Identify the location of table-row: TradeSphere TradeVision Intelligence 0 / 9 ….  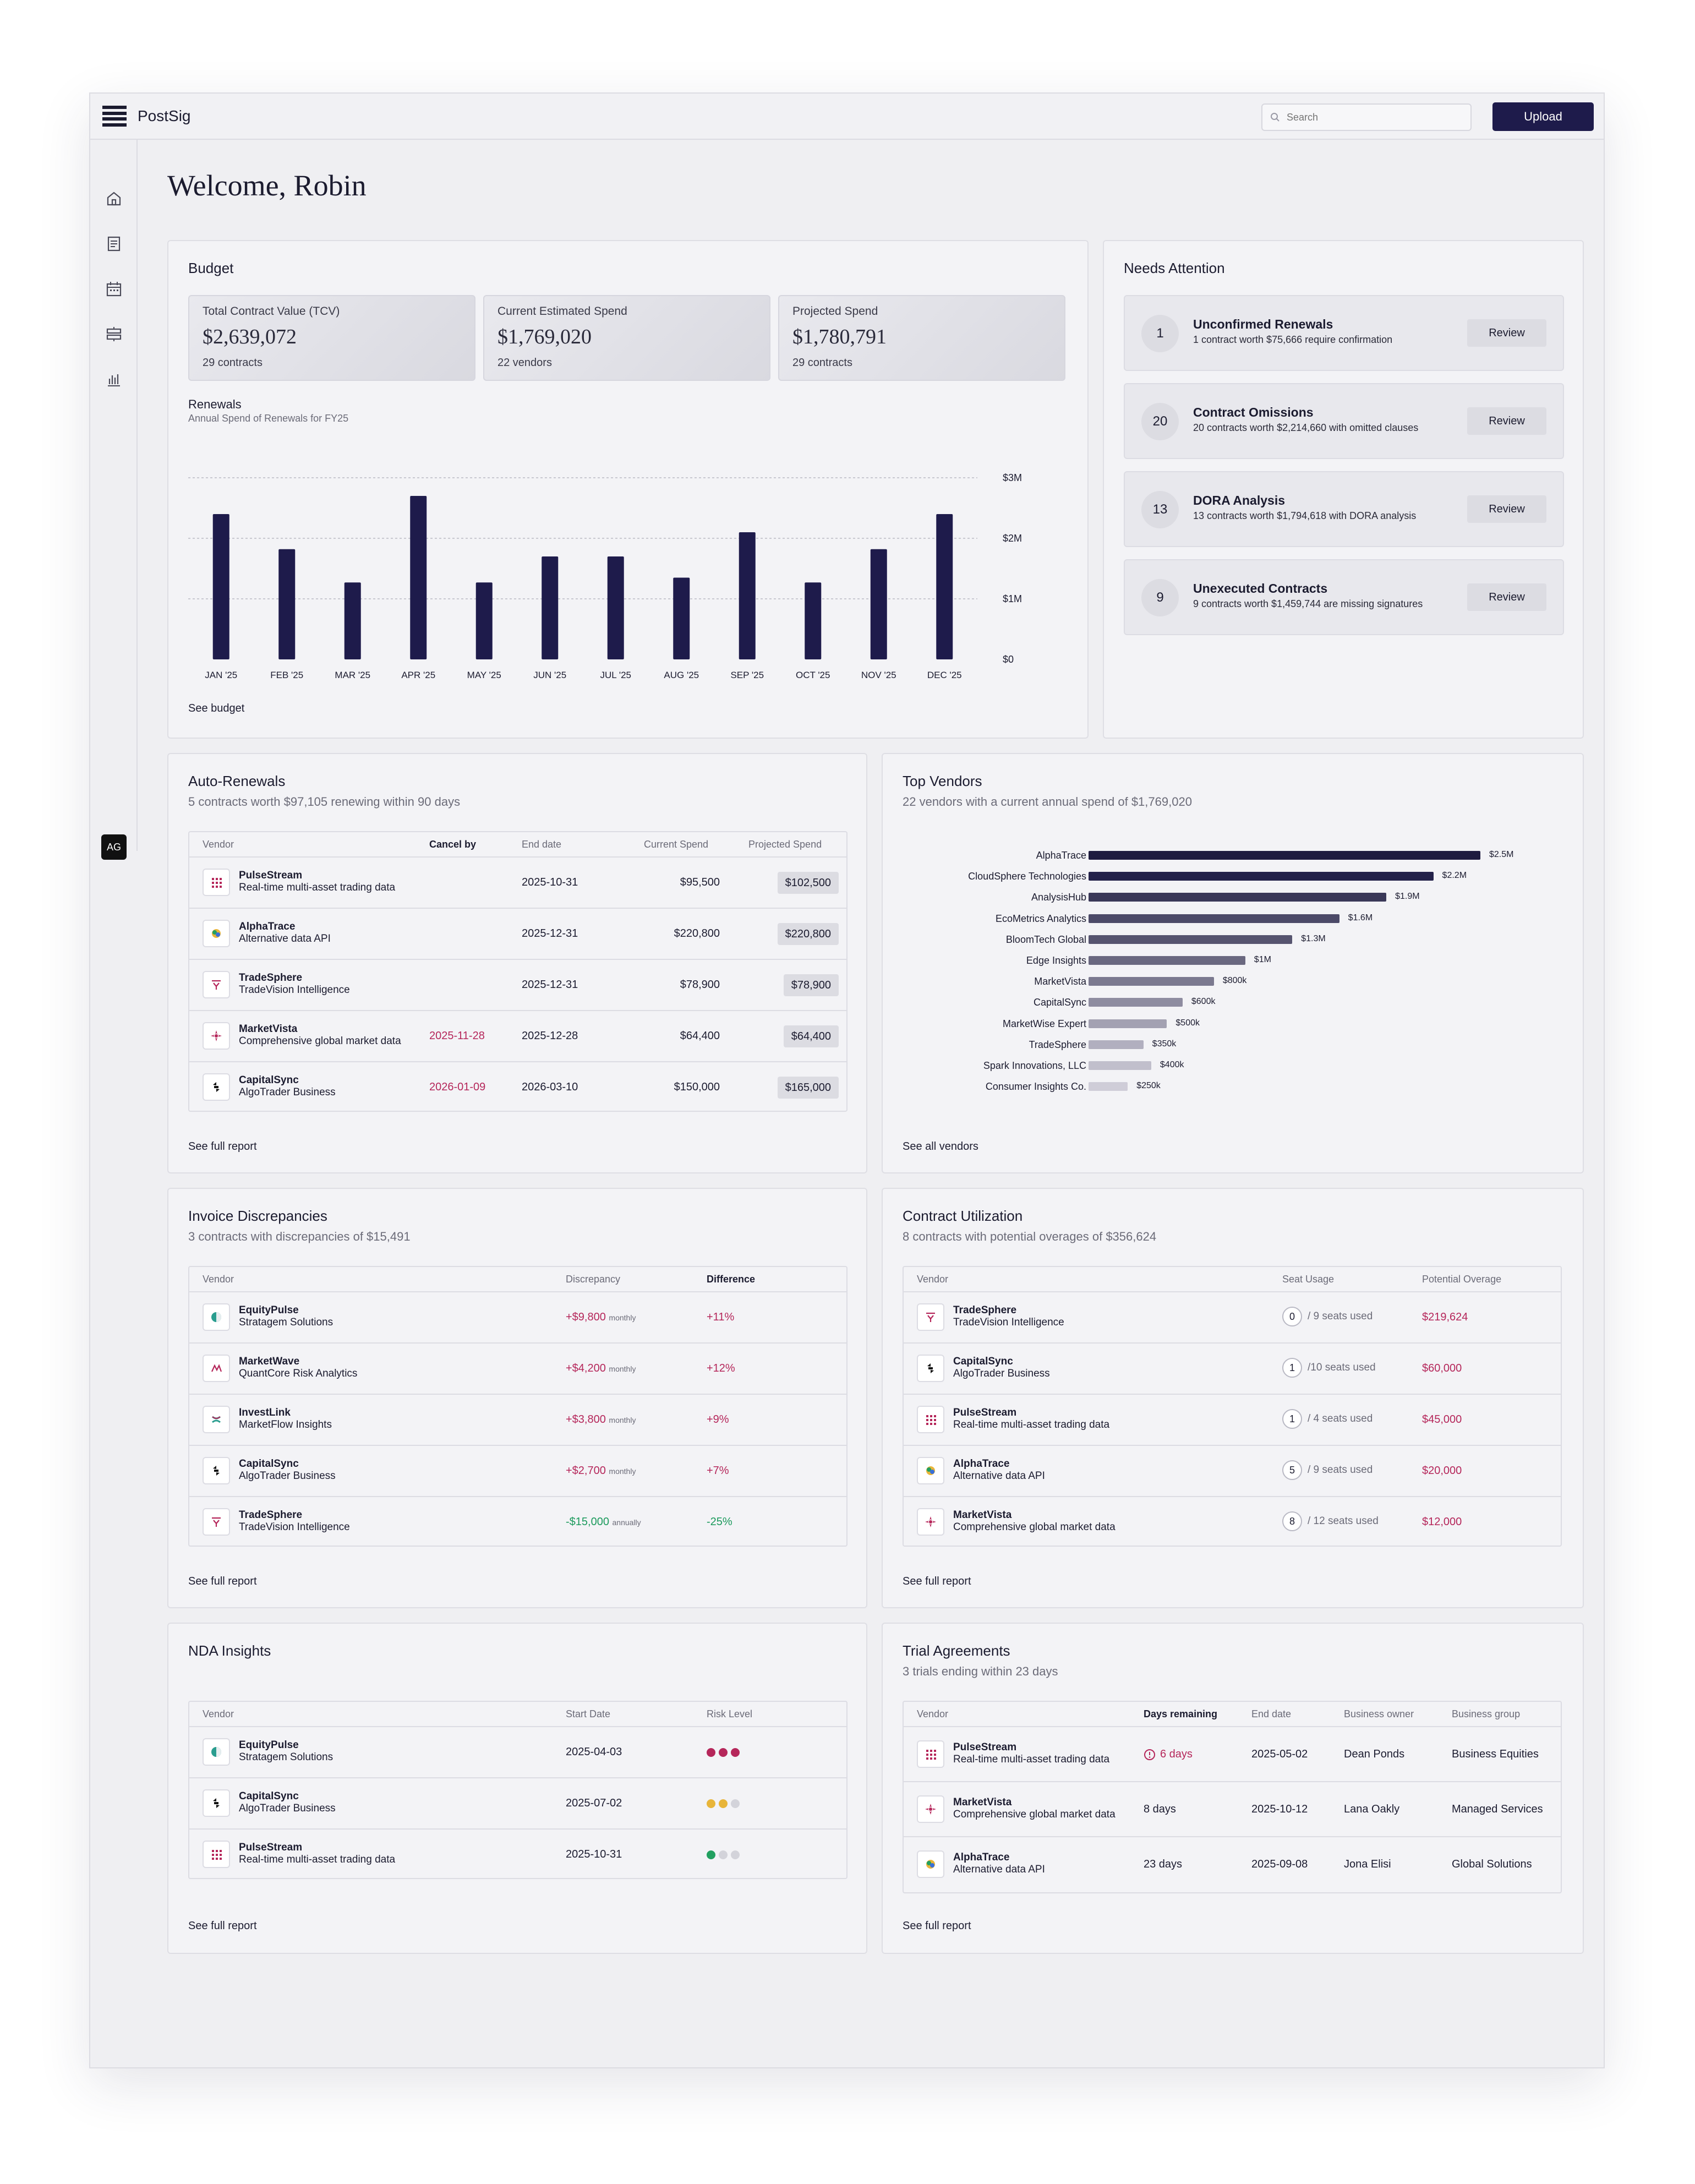
(1232, 1316).